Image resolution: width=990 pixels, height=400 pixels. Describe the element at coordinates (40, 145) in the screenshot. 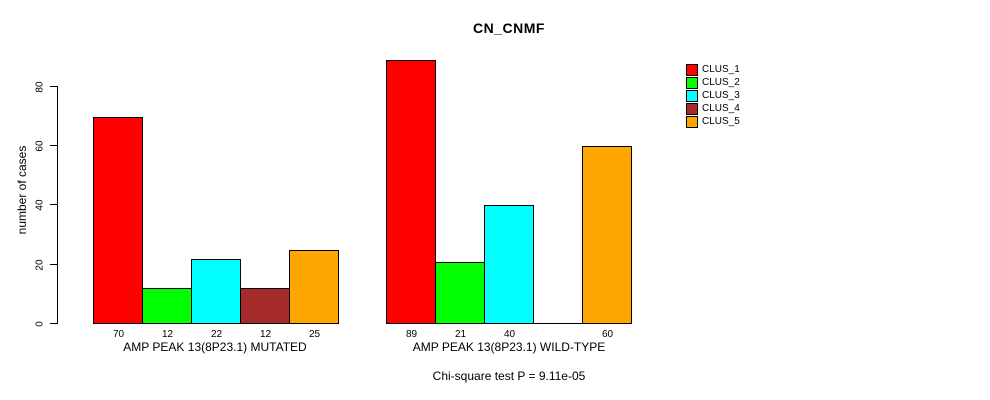

I see `y-tick-label: 60` at that location.